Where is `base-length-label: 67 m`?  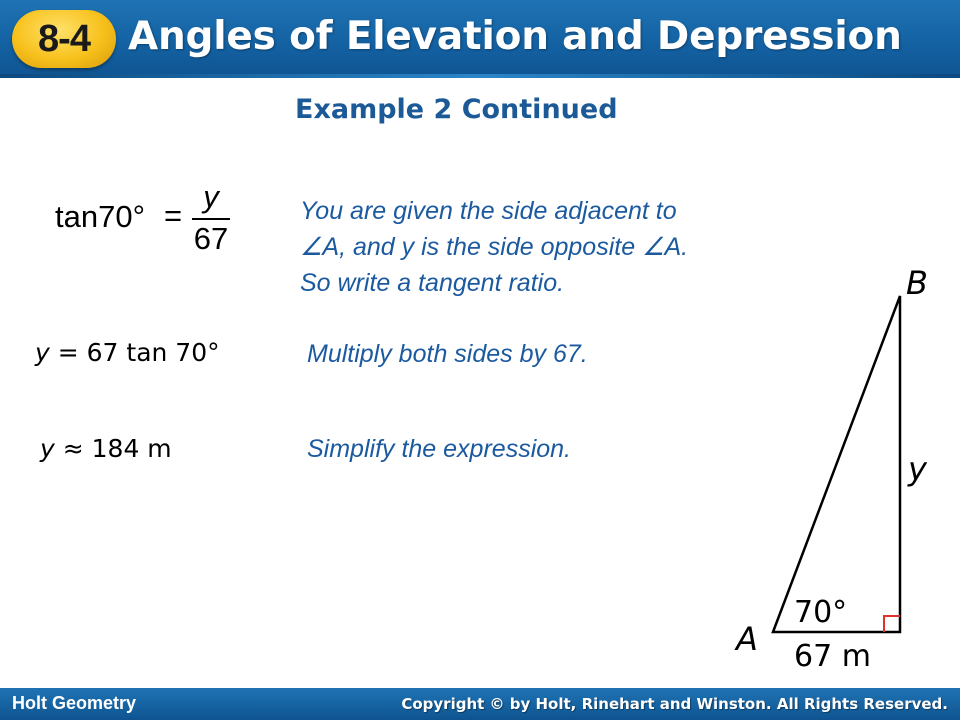
base-length-label: 67 m is located at coordinates (832, 656).